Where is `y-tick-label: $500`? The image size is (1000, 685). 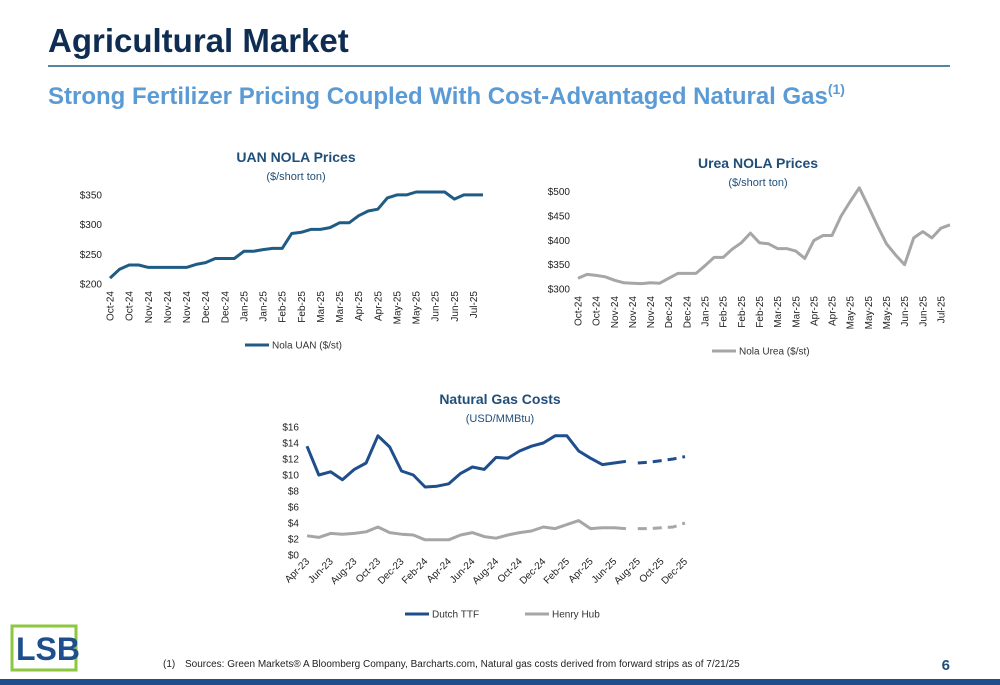
y-tick-label: $500 is located at coordinates (559, 192).